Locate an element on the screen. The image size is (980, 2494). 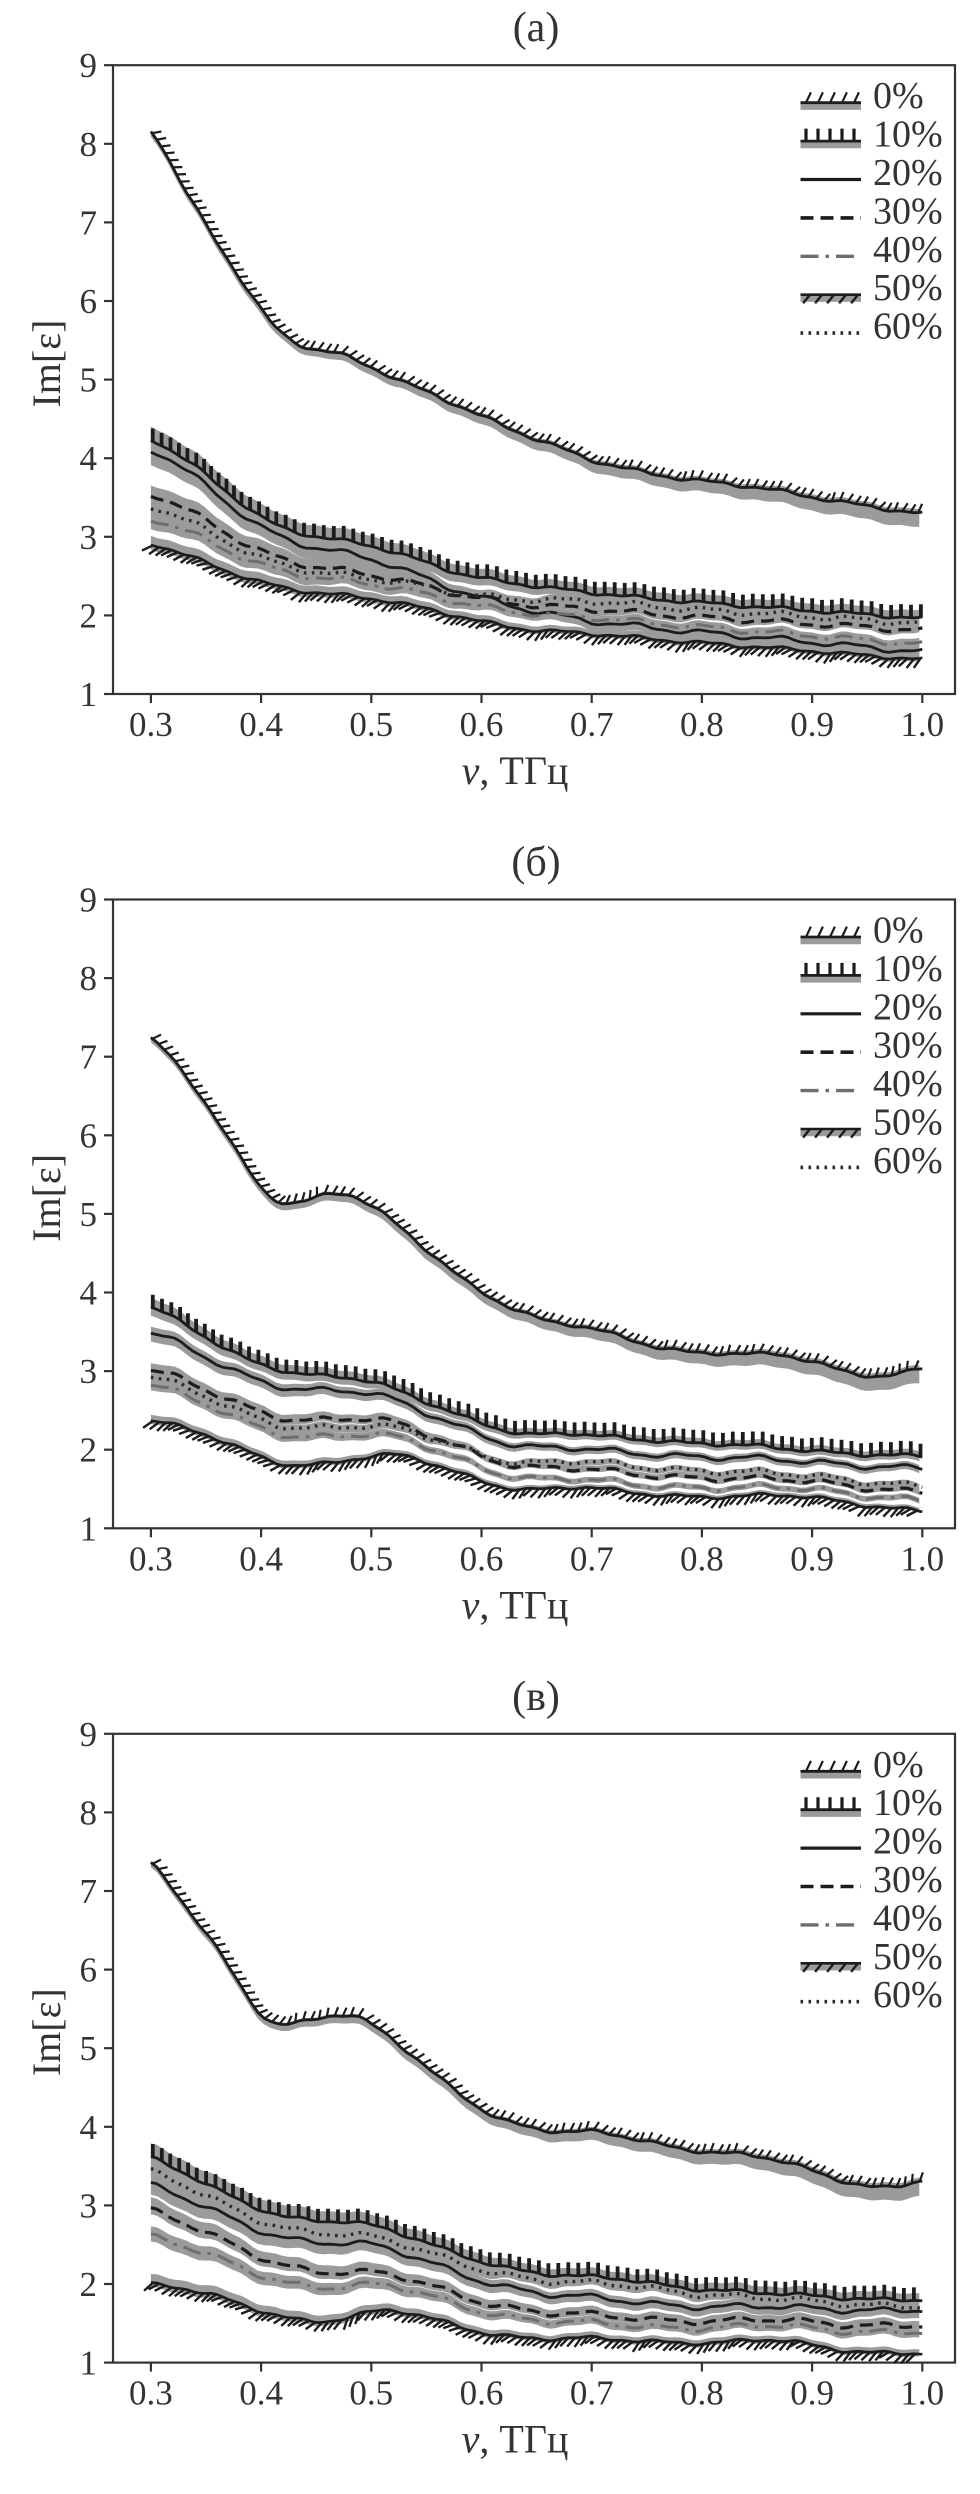
svg-text: (б) is located at coordinates (535, 863).